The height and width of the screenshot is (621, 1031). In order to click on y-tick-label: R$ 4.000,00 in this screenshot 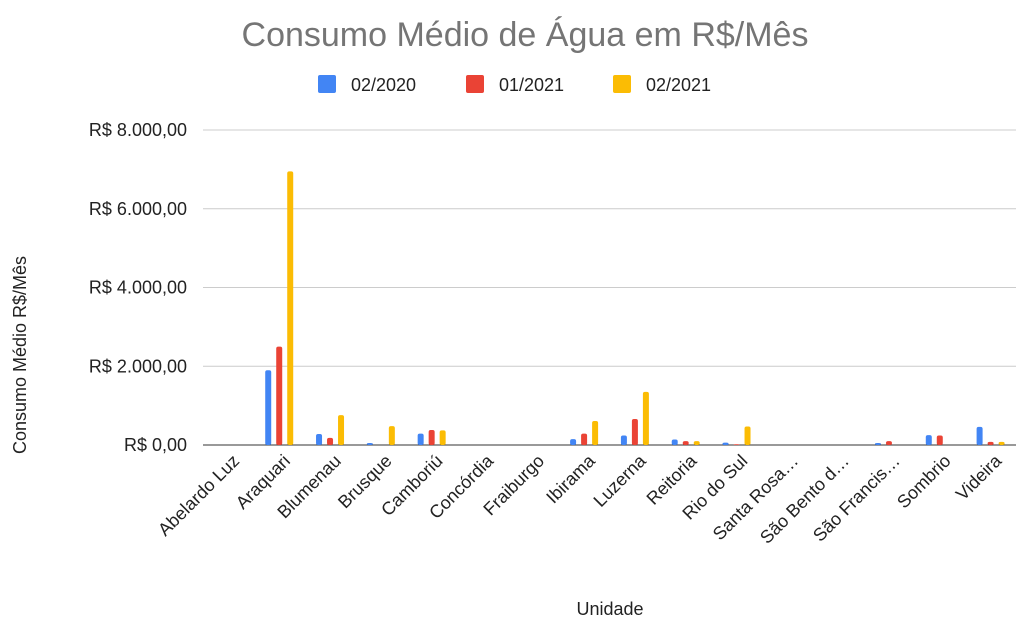, I will do `click(138, 288)`.